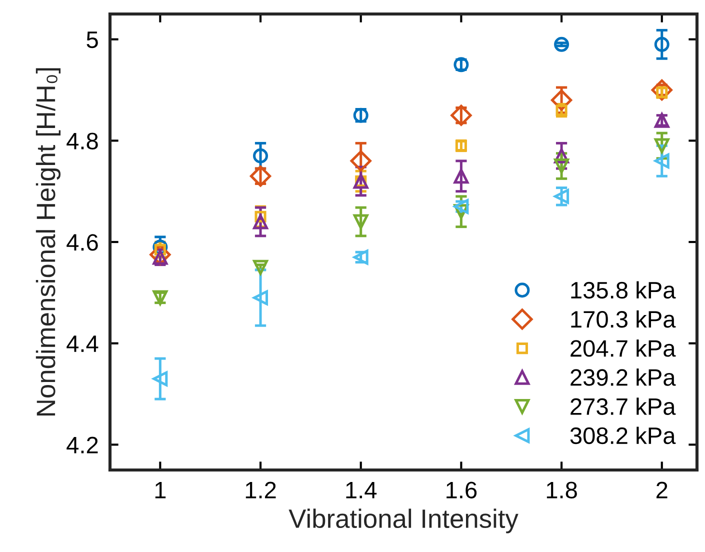 The width and height of the screenshot is (705, 552). What do you see at coordinates (561, 490) in the screenshot?
I see `x-tick-label: 1.8` at bounding box center [561, 490].